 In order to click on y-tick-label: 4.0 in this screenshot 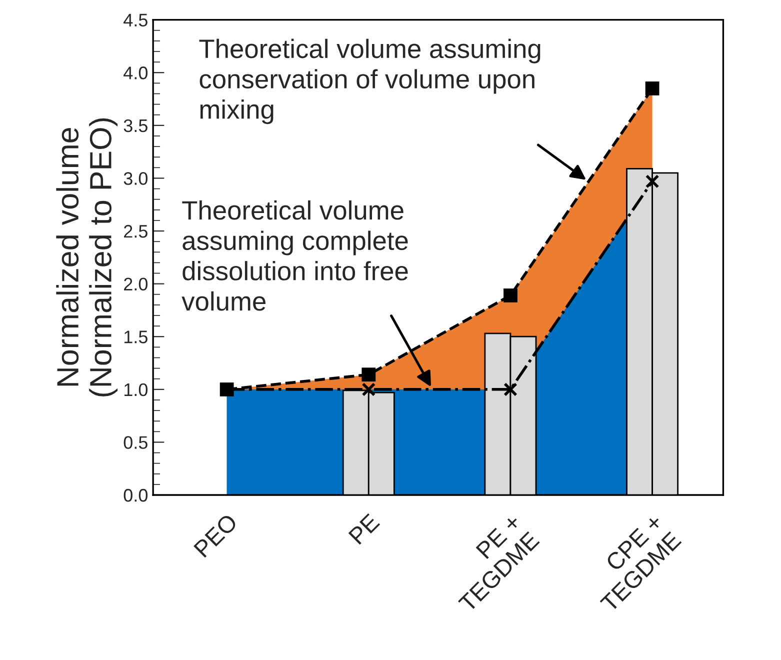, I will do `click(136, 73)`.